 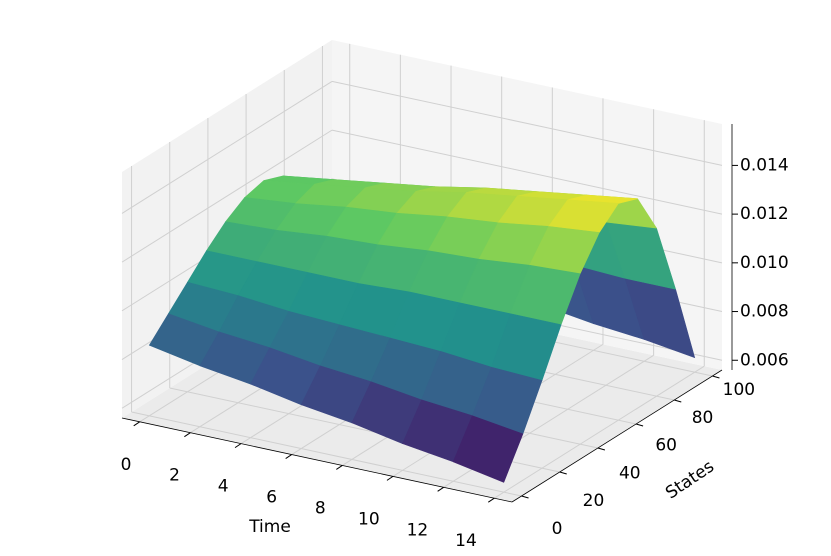 What do you see at coordinates (320, 508) in the screenshot?
I see `x-tick-label: 8` at bounding box center [320, 508].